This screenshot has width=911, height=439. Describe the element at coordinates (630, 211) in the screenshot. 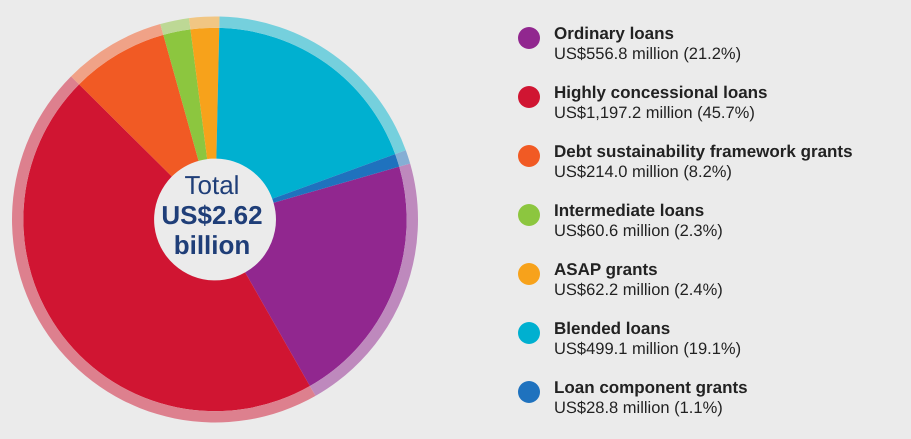

I see `legend-label: Intermediate loans` at that location.